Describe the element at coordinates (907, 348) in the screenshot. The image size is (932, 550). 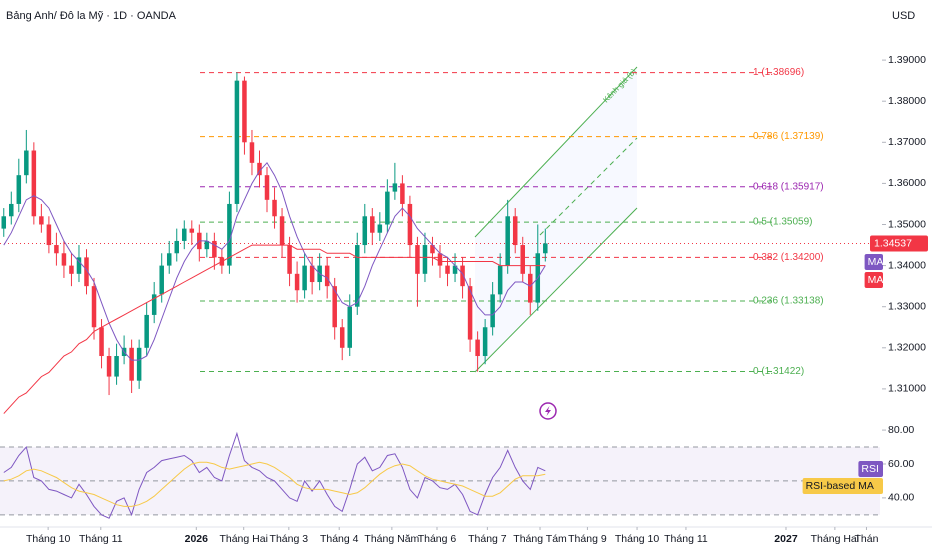
I see `y-tick-label: 1.32000` at that location.